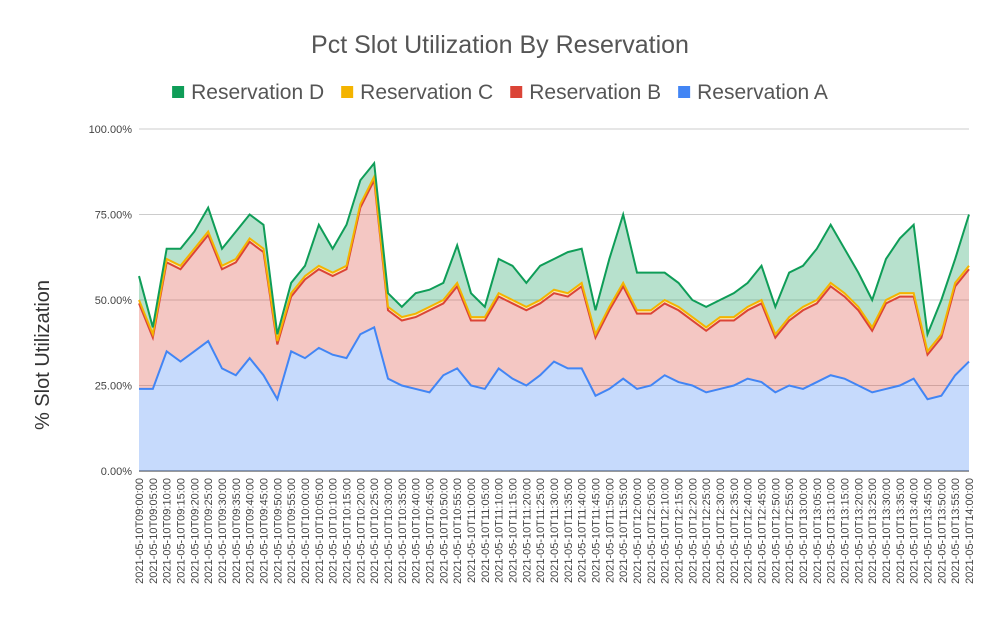 The width and height of the screenshot is (1000, 619). I want to click on x-tick-label: 2021-05-10T13:55:00, so click(956, 531).